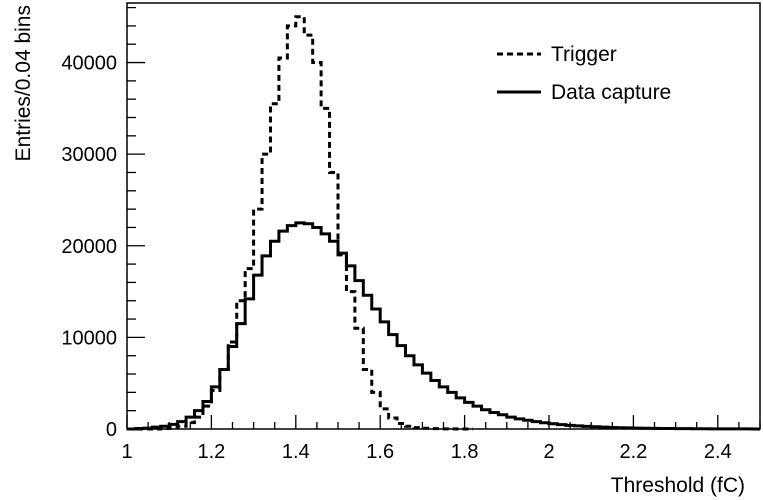  I want to click on y-tick-label: 0, so click(111, 430).